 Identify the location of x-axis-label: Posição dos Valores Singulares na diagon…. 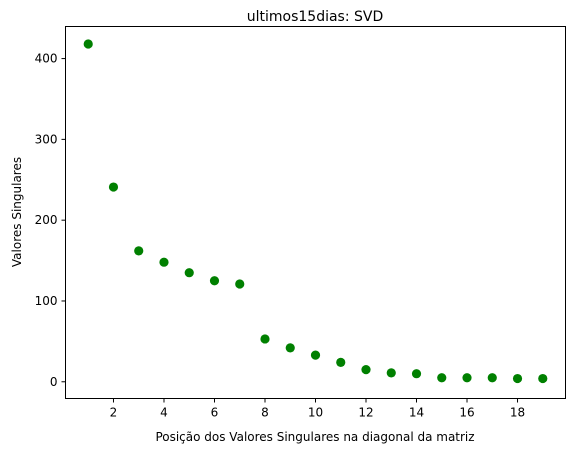
(314, 437).